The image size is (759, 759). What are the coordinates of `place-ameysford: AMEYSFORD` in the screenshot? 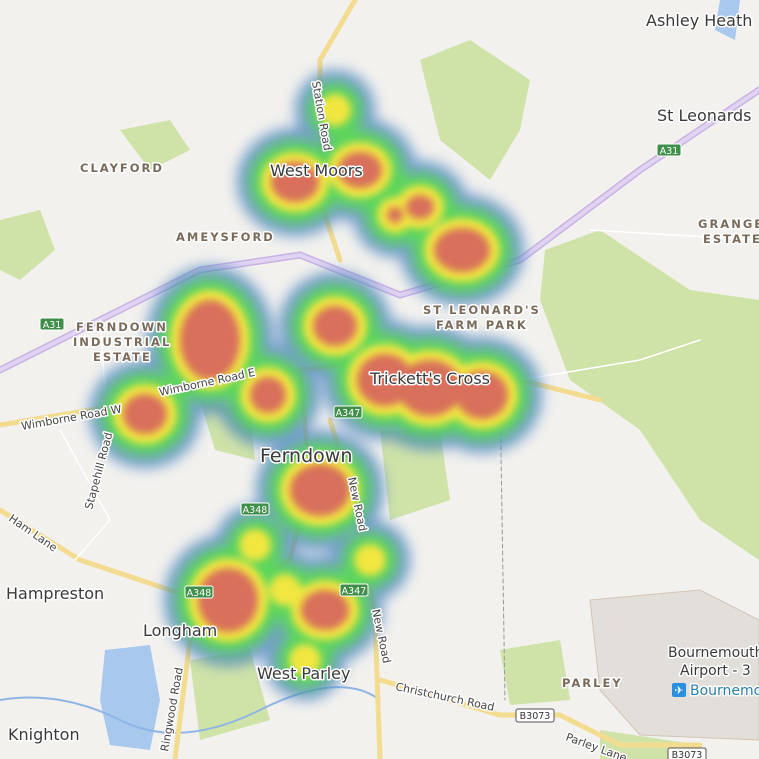 It's located at (225, 237).